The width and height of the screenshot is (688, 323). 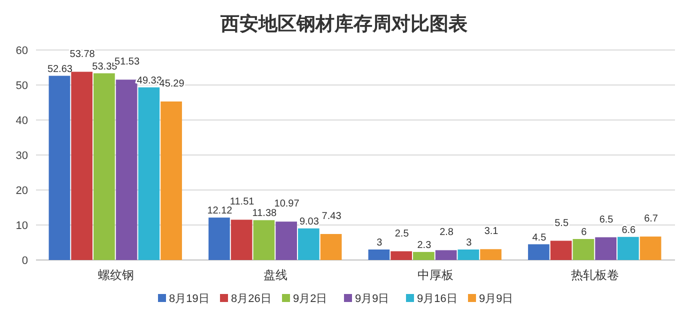 I want to click on y-tick-label: 30, so click(x=22, y=156).